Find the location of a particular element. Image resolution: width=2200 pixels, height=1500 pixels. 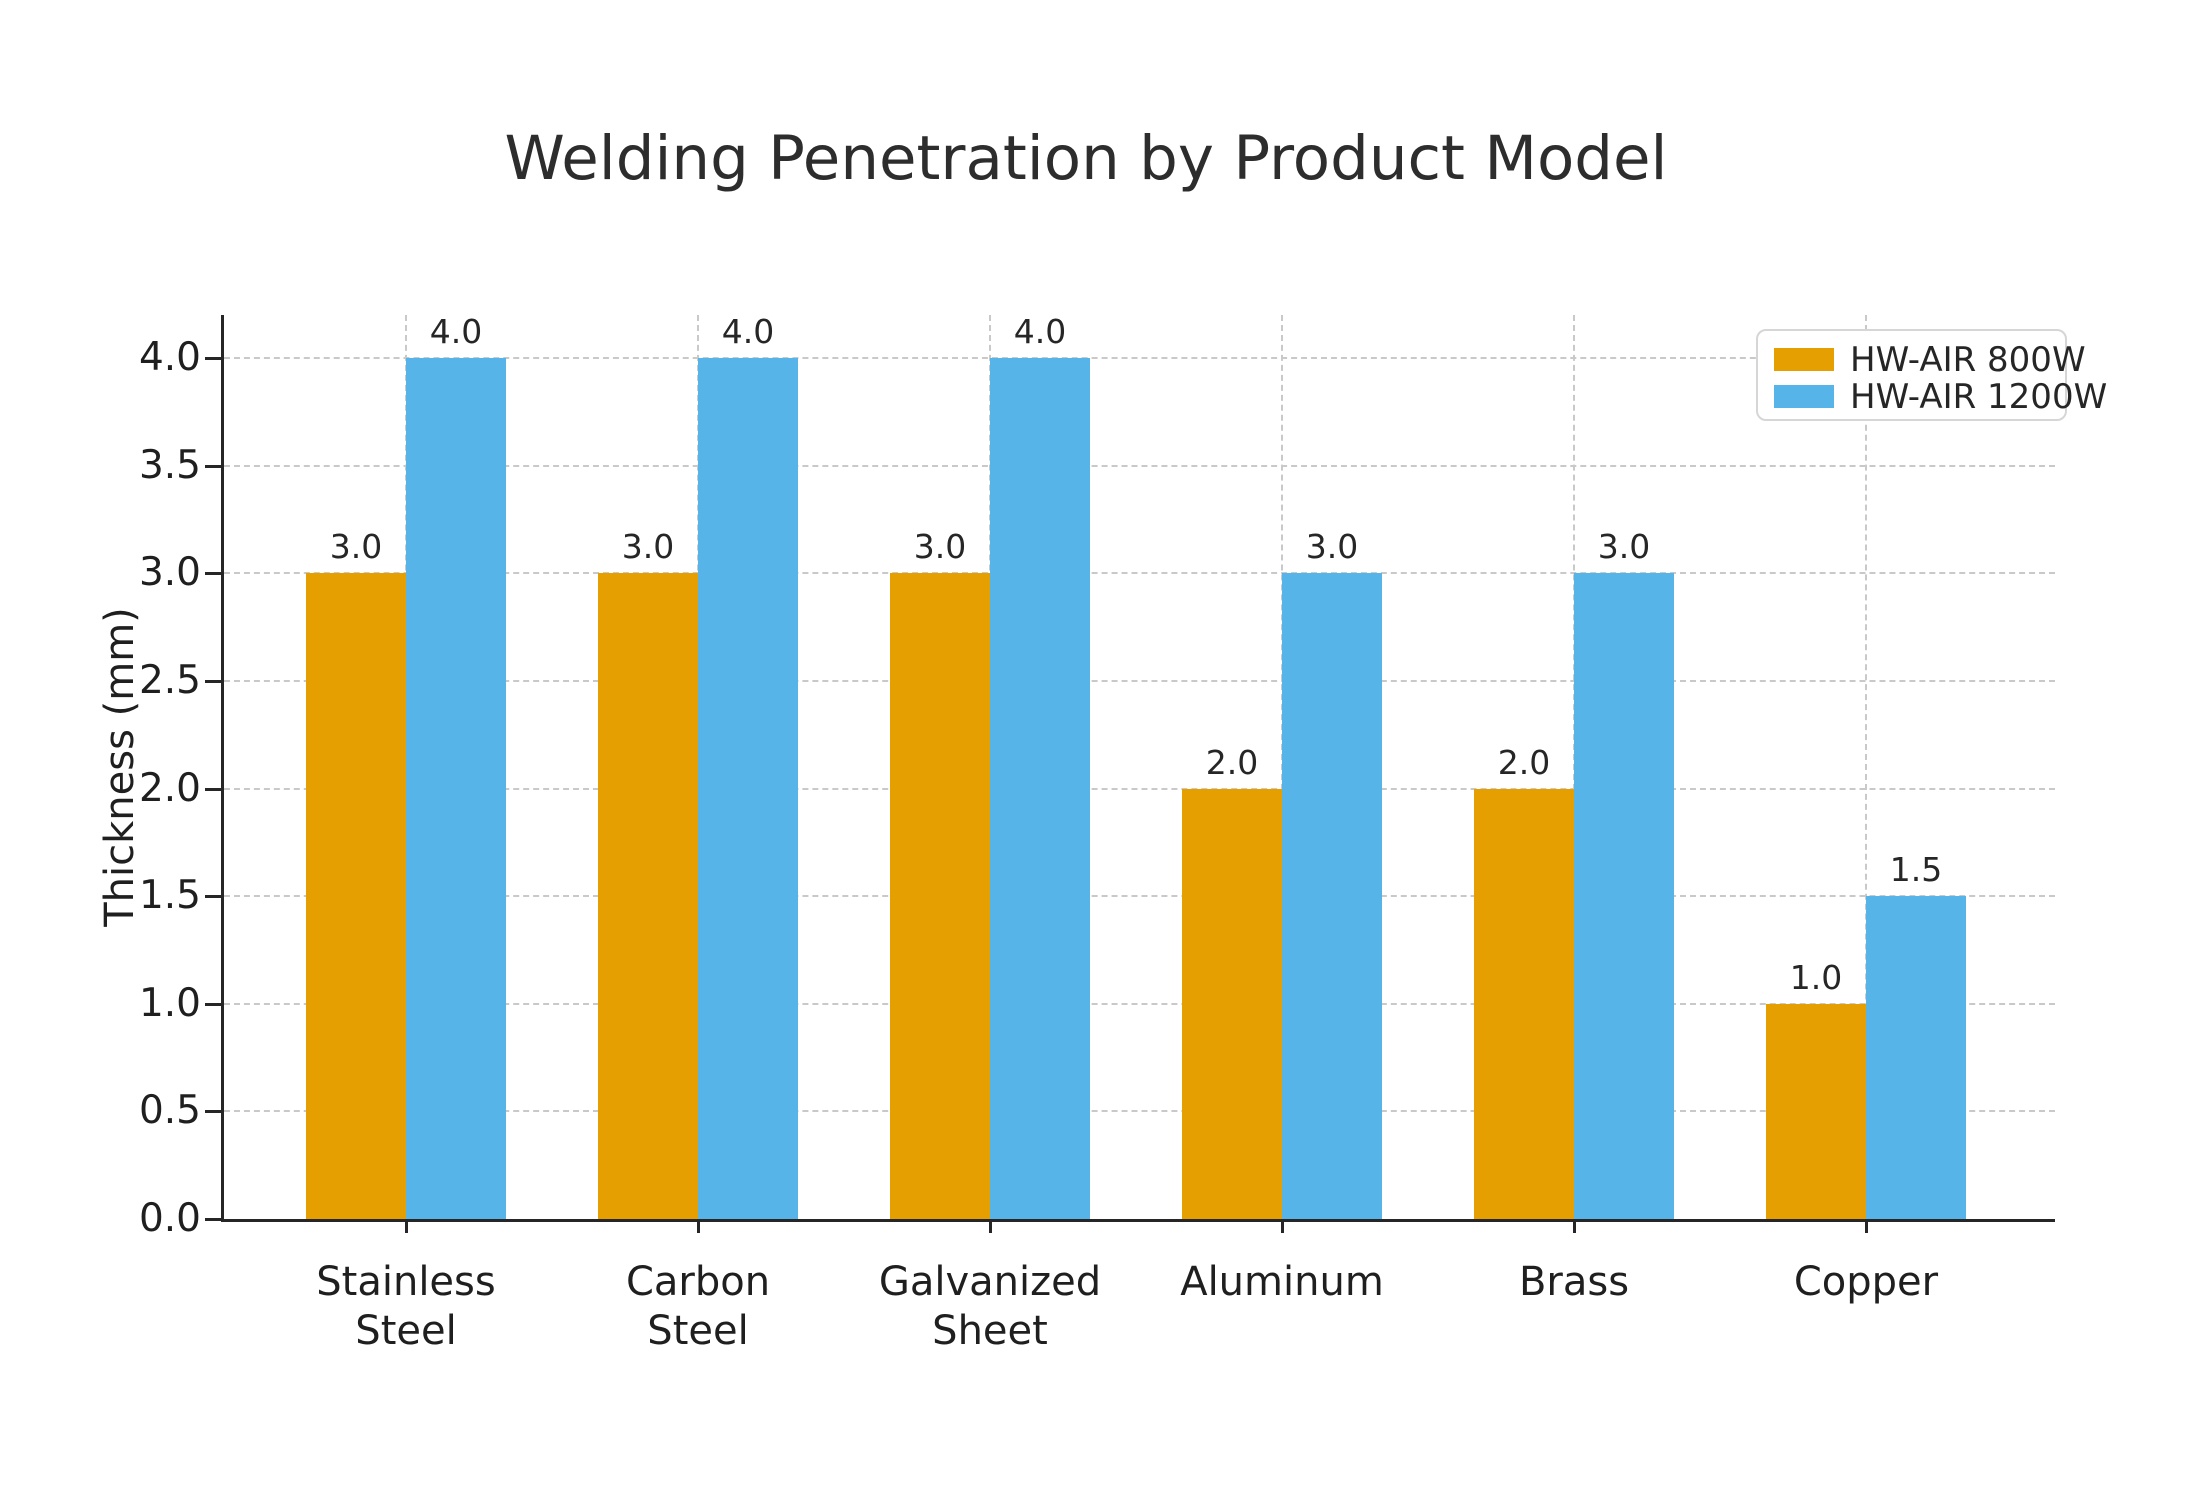

y-tick-label: 0.0 is located at coordinates (169, 1218).